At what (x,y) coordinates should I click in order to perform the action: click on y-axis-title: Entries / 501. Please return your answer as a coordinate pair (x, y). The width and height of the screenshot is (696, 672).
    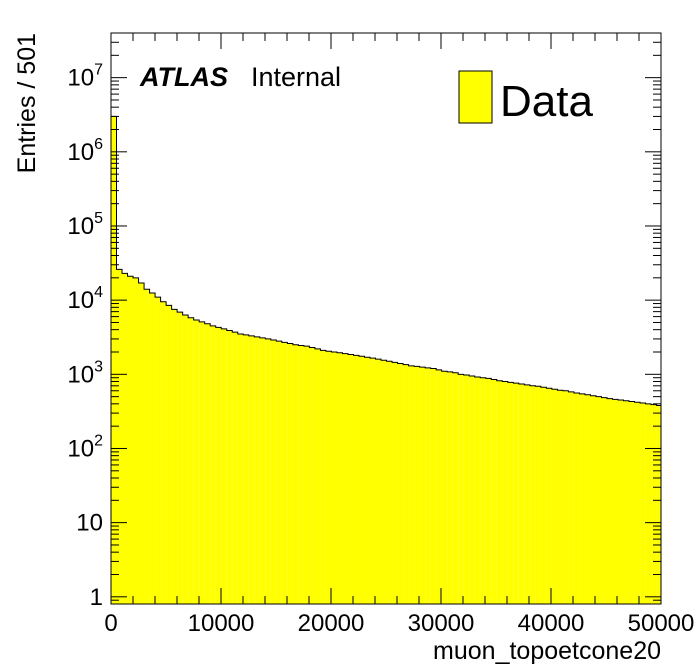
    Looking at the image, I should click on (27, 103).